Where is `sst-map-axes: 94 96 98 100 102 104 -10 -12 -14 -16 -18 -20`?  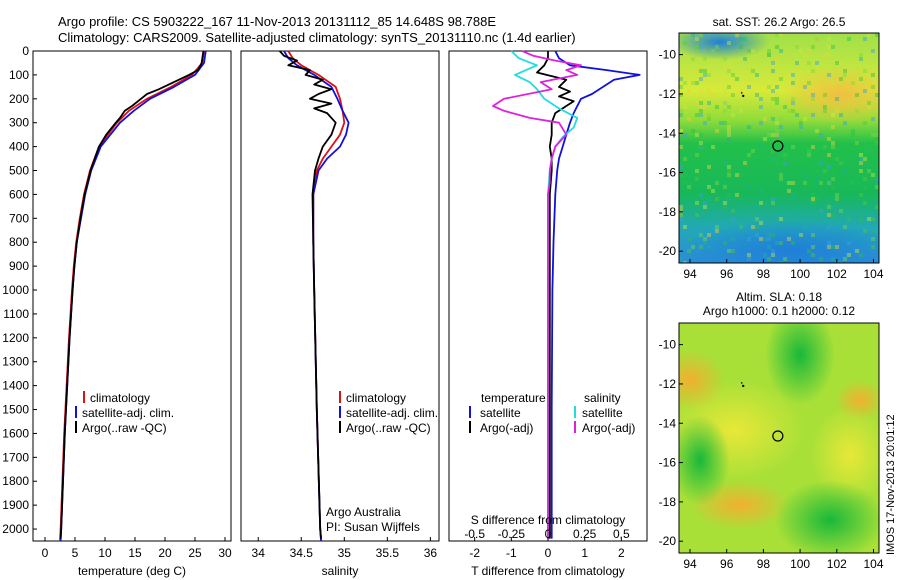 sst-map-axes: 94 96 98 100 102 104 -10 -12 -14 -16 -18 -20 is located at coordinates (771, 164).